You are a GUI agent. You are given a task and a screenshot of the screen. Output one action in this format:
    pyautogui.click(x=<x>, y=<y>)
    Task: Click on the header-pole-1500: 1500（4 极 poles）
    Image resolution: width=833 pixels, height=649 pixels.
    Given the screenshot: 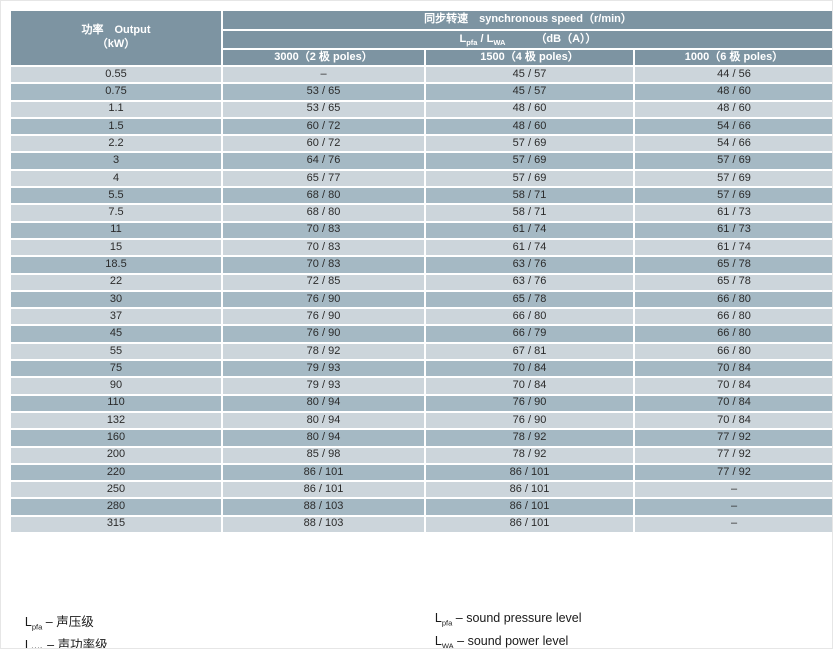 What is the action you would take?
    pyautogui.click(x=529, y=57)
    